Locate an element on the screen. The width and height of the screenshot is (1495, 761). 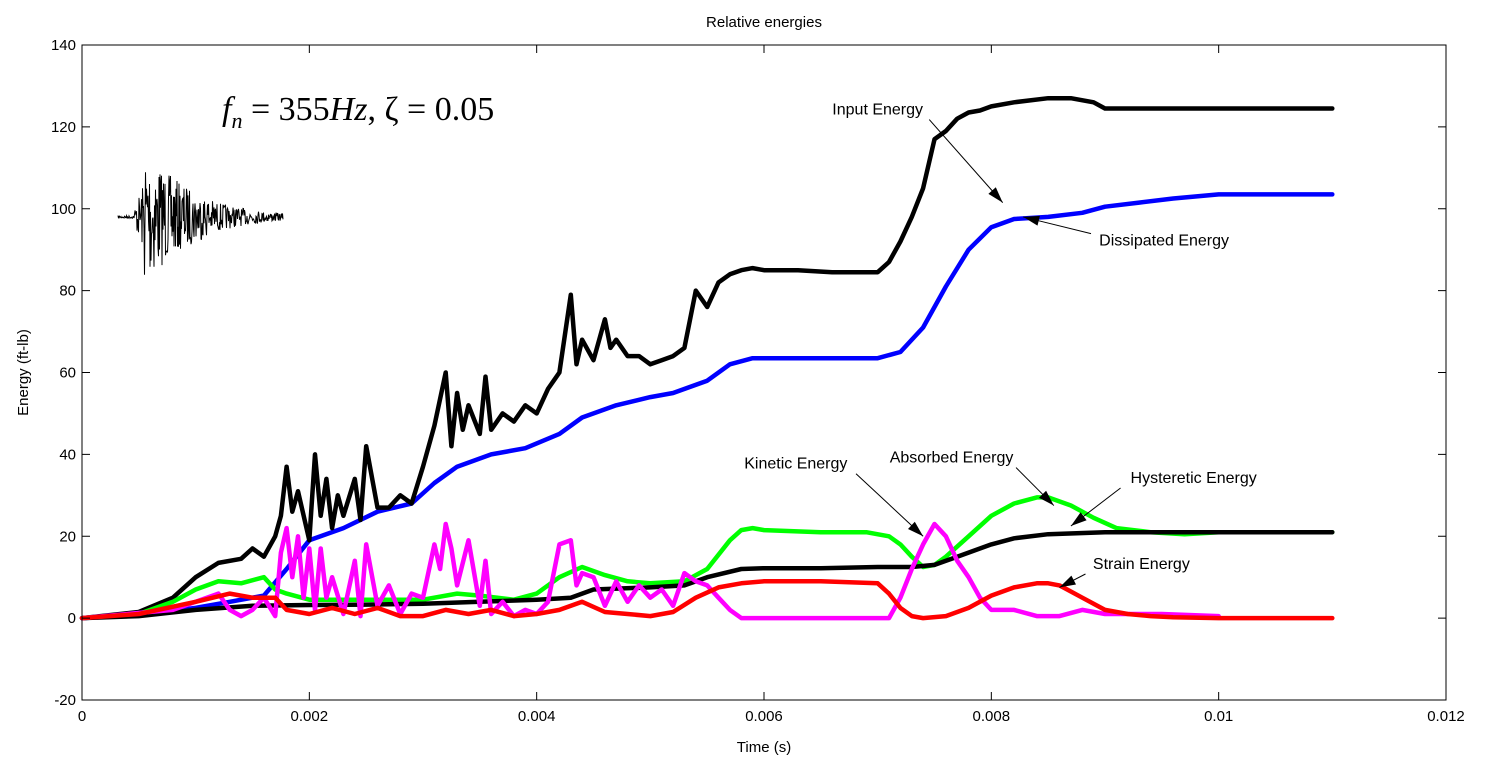
x-tick-label: 0.012 is located at coordinates (1446, 716).